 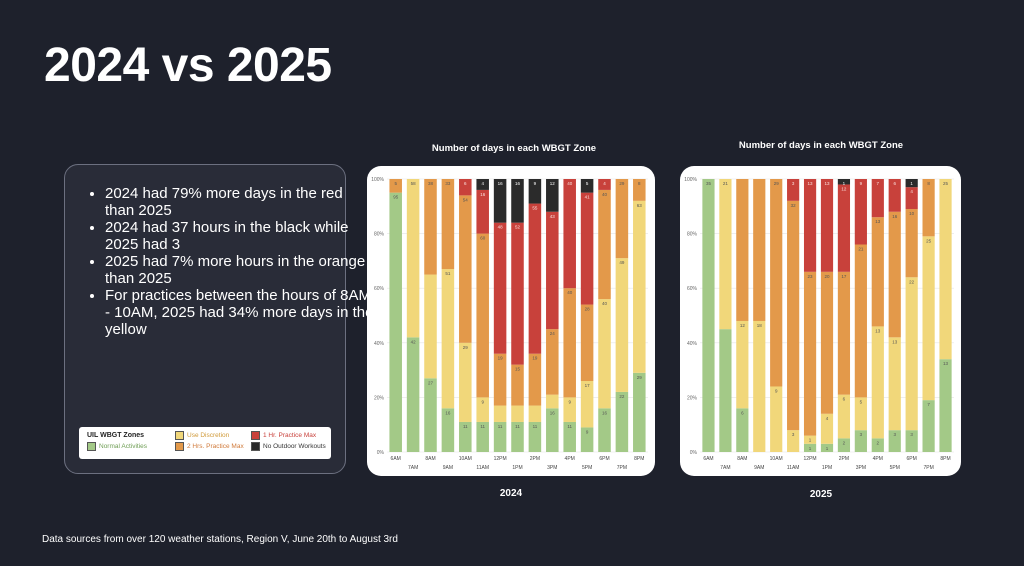 I want to click on x-tick-label: 1PM, so click(x=517, y=468).